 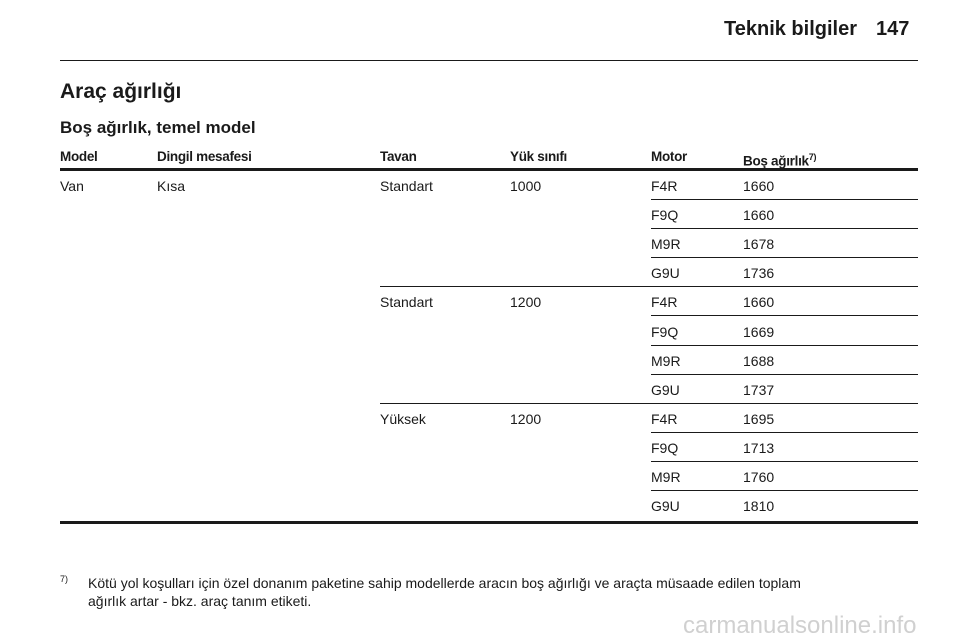 I want to click on watermark: carmanualsonline.info, so click(x=800, y=625).